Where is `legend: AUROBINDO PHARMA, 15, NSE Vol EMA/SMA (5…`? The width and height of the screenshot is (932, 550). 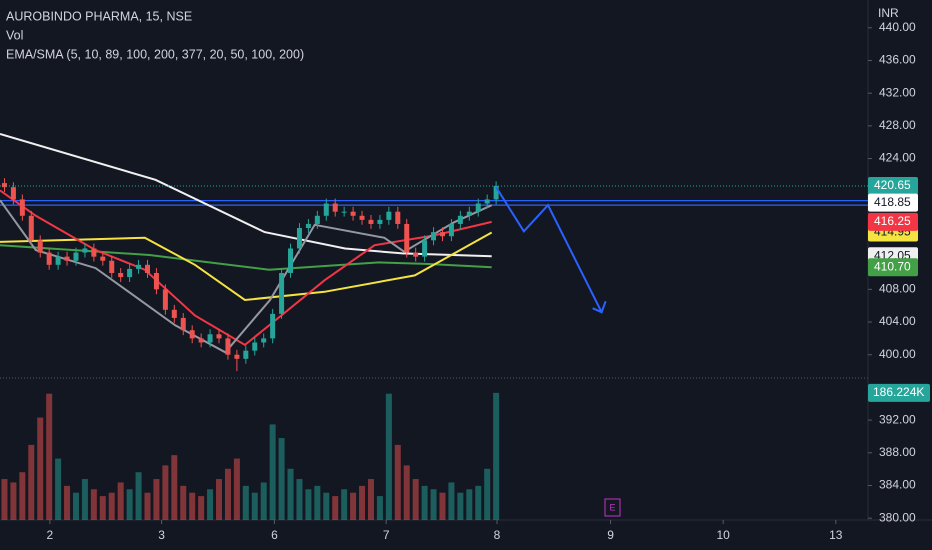
legend: AUROBINDO PHARMA, 15, NSE Vol EMA/SMA (5… is located at coordinates (155, 35).